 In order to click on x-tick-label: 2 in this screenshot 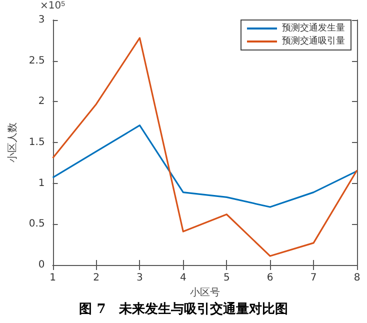, I will do `click(96, 278)`.